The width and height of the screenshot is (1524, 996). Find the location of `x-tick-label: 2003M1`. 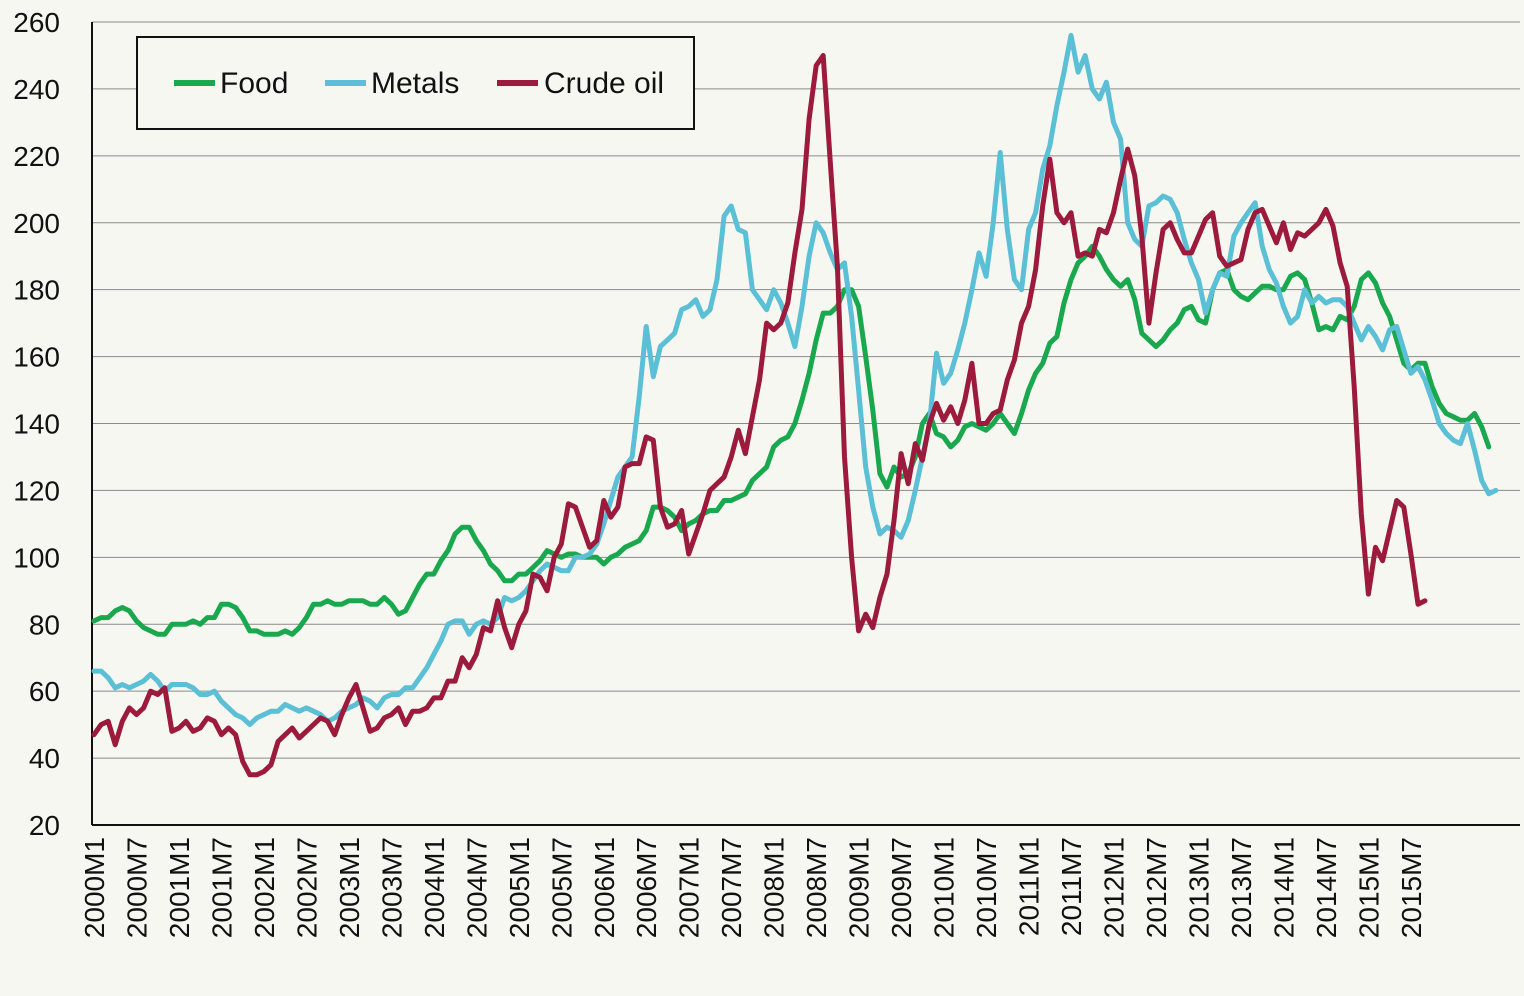

x-tick-label: 2003M1 is located at coordinates (349, 887).